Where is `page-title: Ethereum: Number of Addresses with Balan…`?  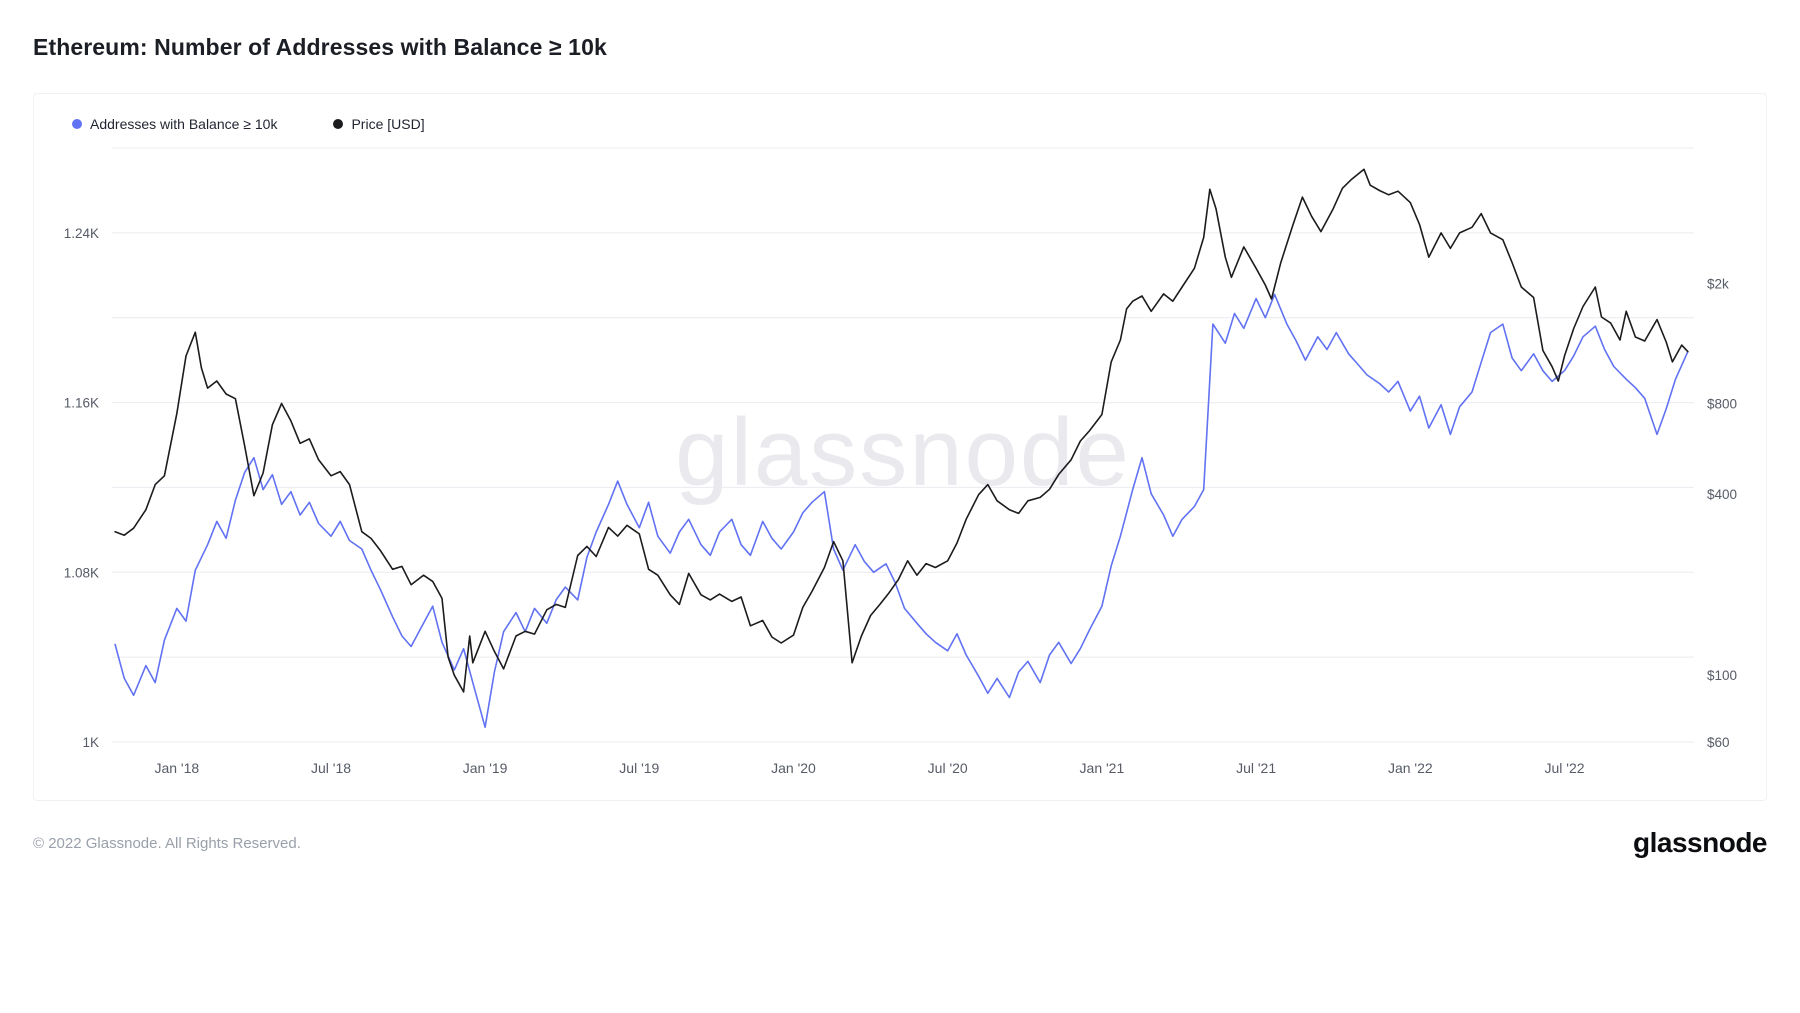 page-title: Ethereum: Number of Addresses with Balan… is located at coordinates (320, 47).